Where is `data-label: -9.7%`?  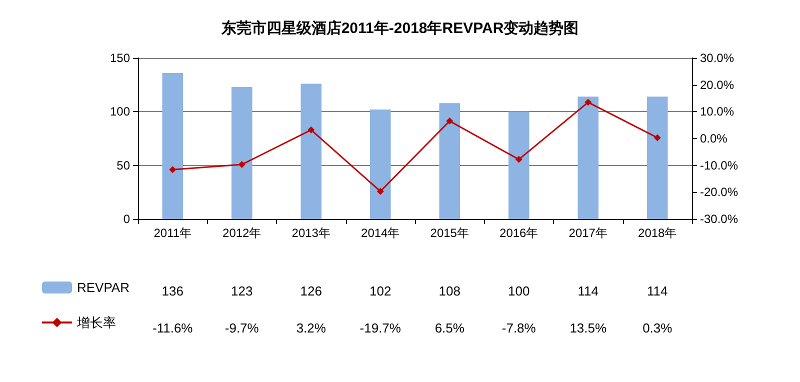
data-label: -9.7% is located at coordinates (242, 328).